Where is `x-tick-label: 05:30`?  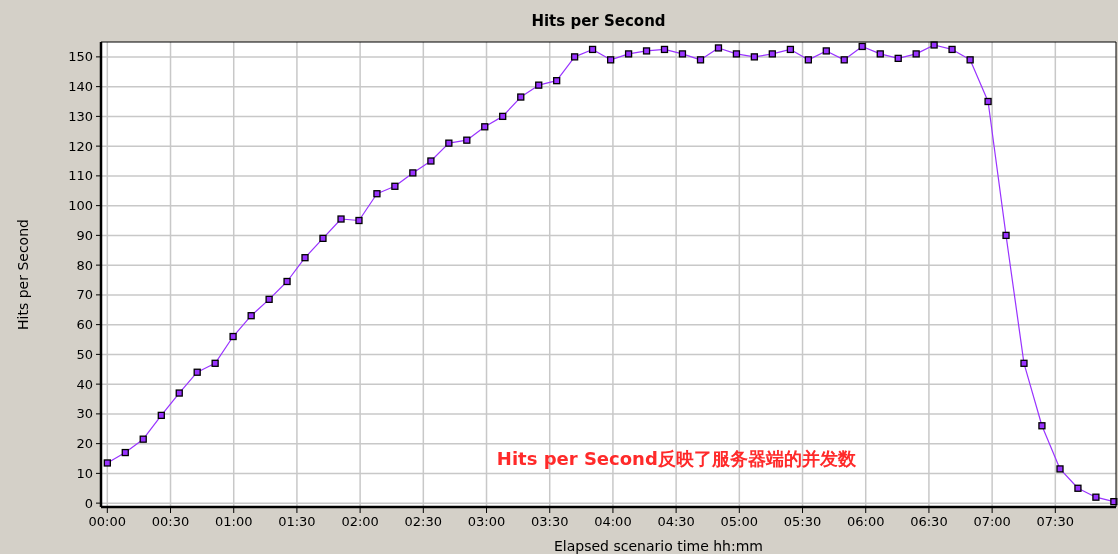
x-tick-label: 05:30 is located at coordinates (802, 521).